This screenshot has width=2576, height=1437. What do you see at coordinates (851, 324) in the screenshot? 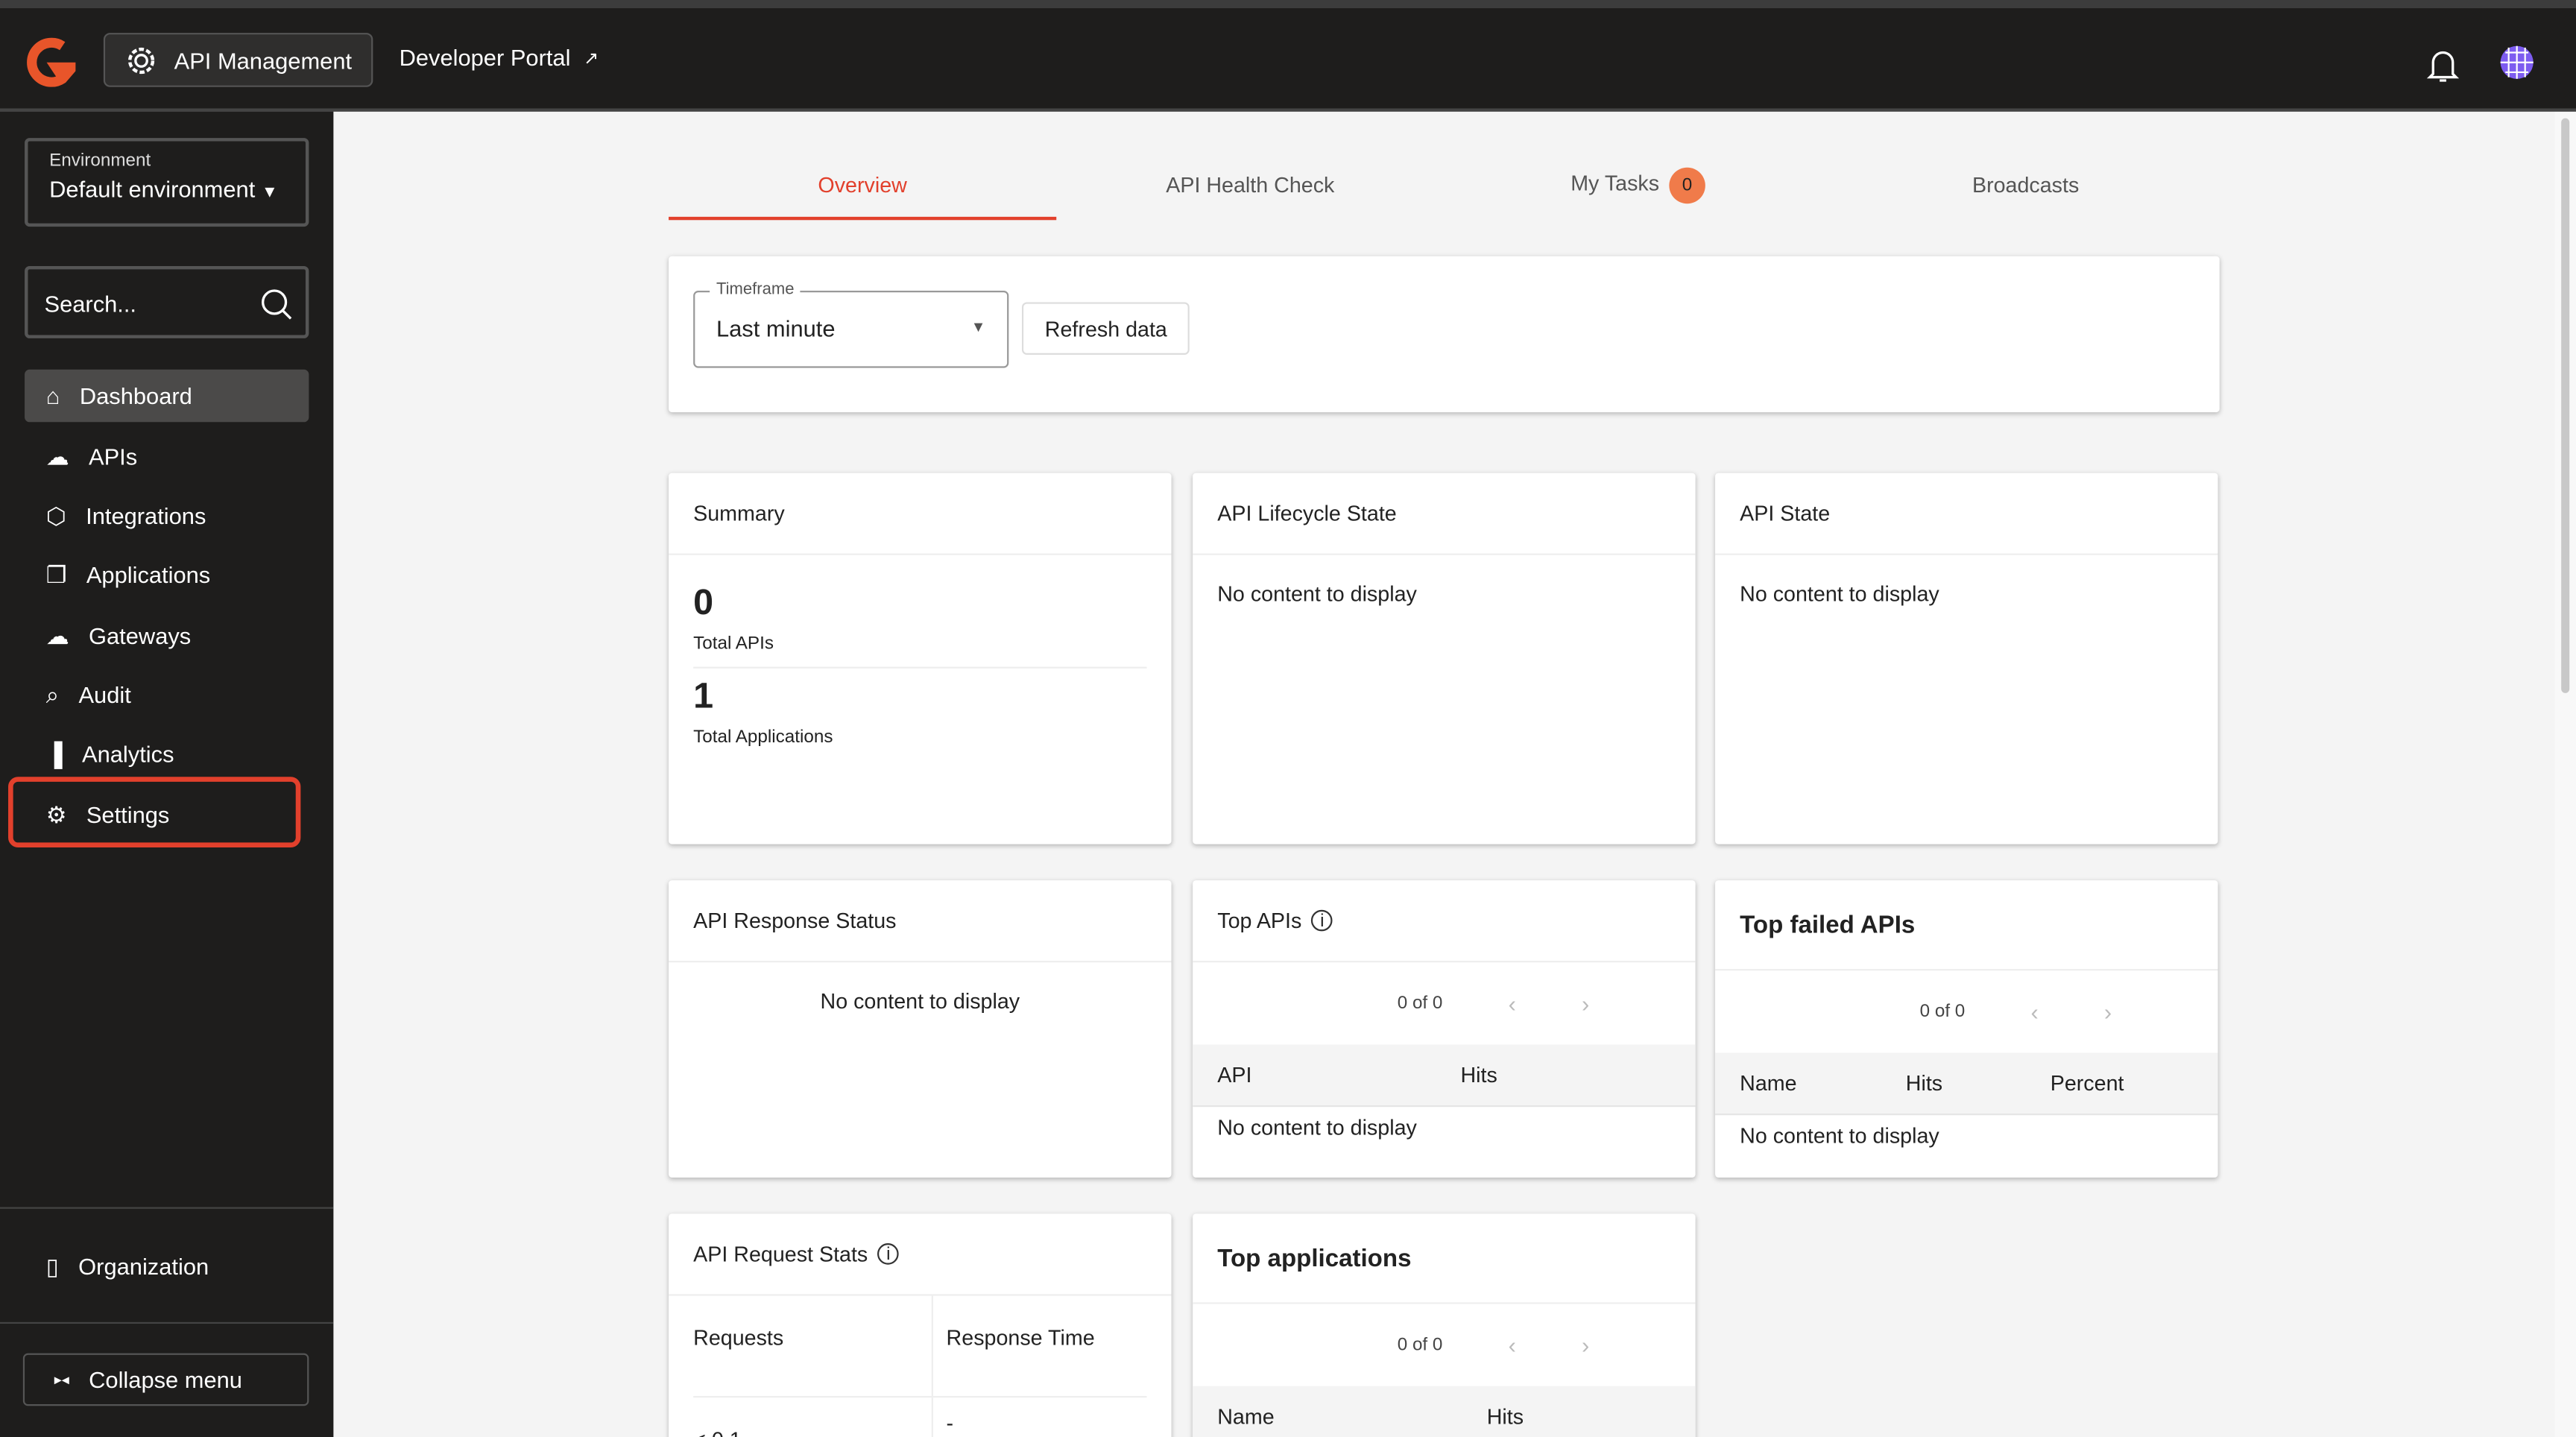
I see `timeframe-select: Timeframe Last minute ▼` at bounding box center [851, 324].